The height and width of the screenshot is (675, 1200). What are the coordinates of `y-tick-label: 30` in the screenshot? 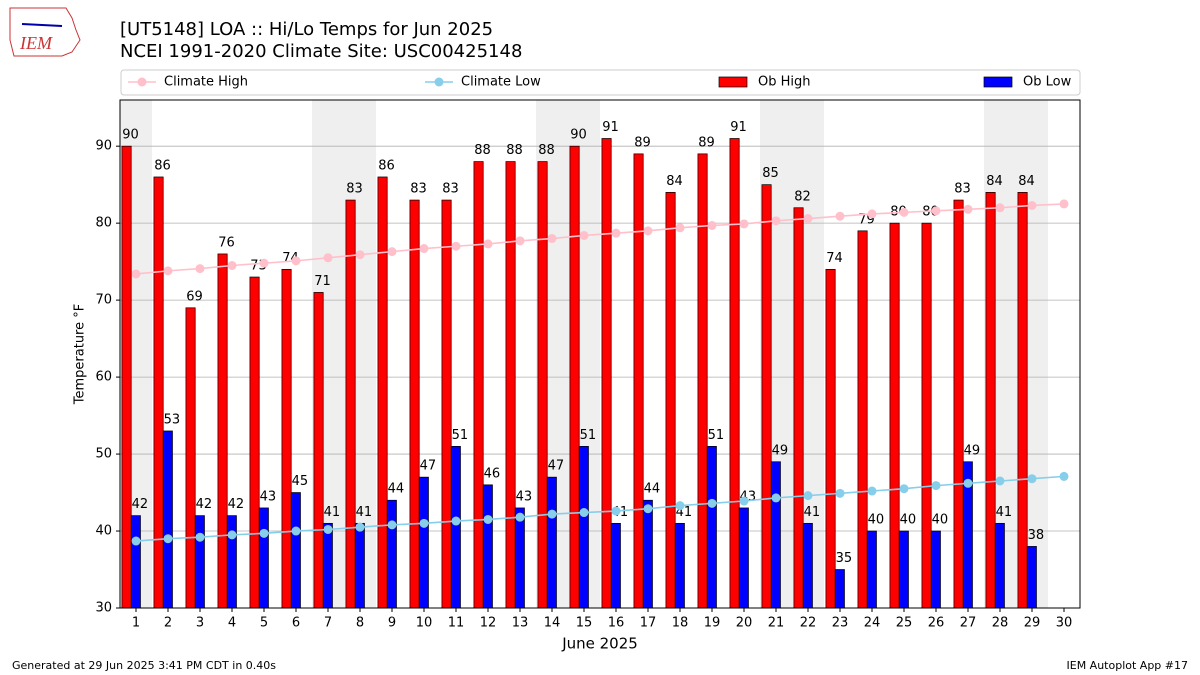 It's located at (103, 608).